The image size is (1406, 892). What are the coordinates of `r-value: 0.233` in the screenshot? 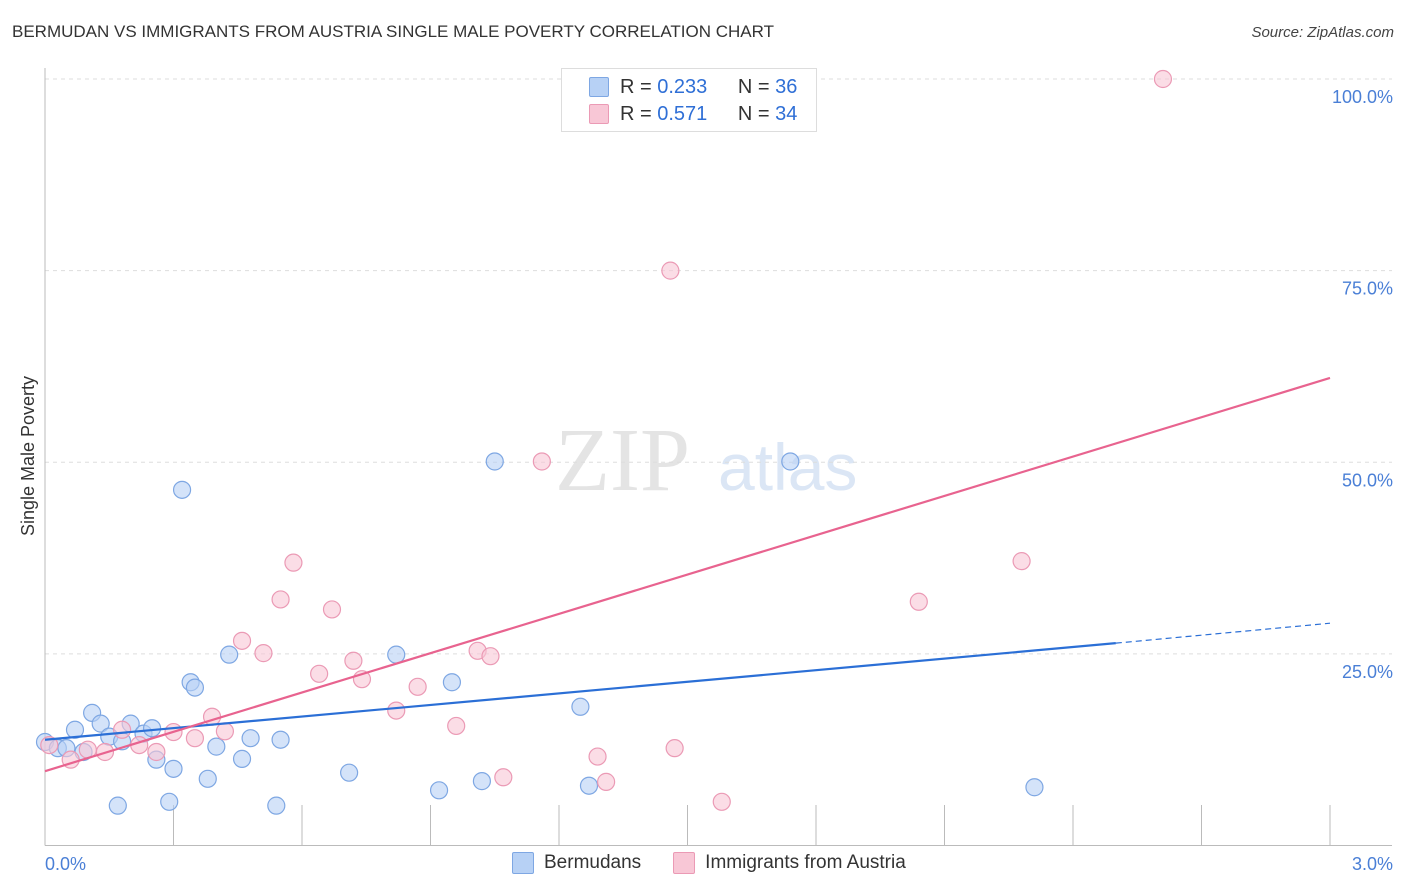 It's located at (682, 86).